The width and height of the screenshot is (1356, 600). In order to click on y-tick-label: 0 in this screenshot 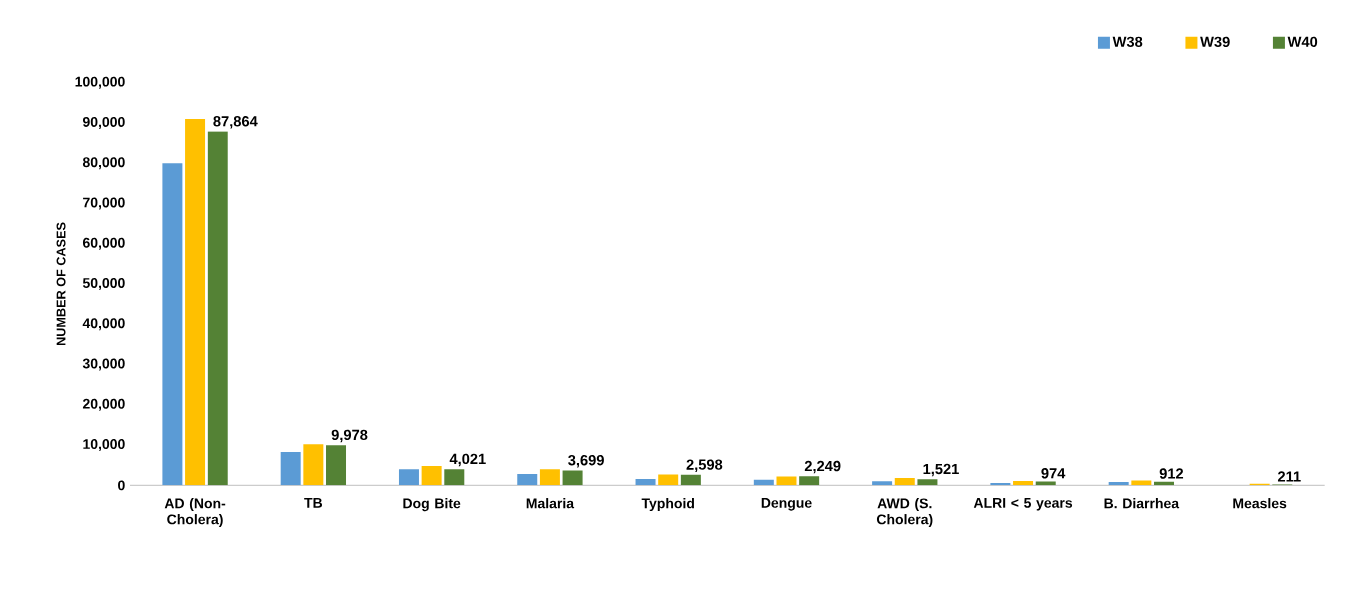, I will do `click(121, 485)`.